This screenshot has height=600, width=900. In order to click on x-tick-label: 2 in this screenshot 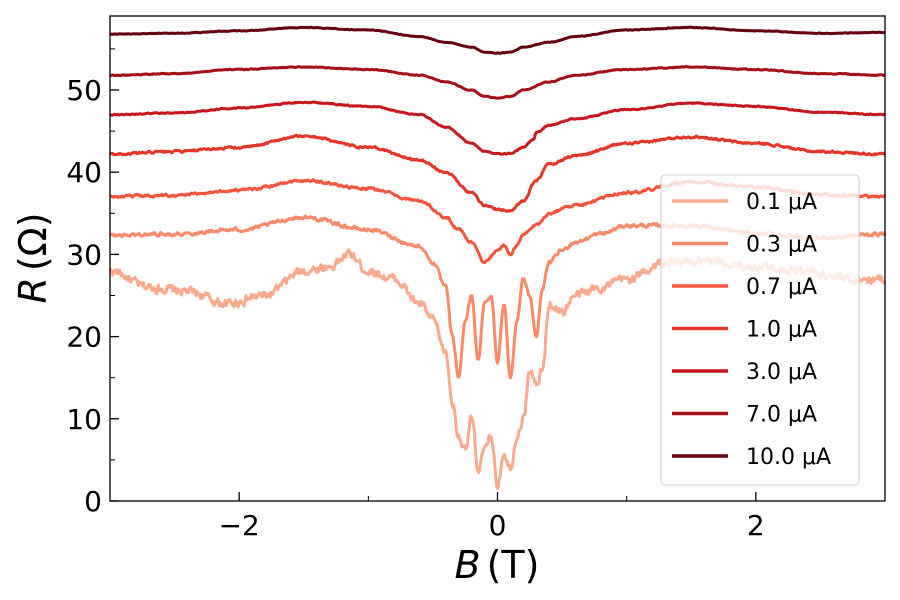, I will do `click(756, 525)`.